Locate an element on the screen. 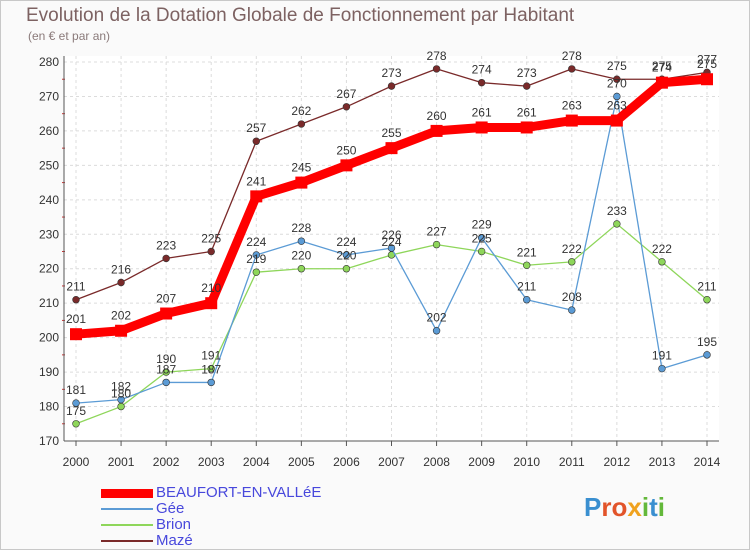  data-label-brion: 191 is located at coordinates (211, 356).